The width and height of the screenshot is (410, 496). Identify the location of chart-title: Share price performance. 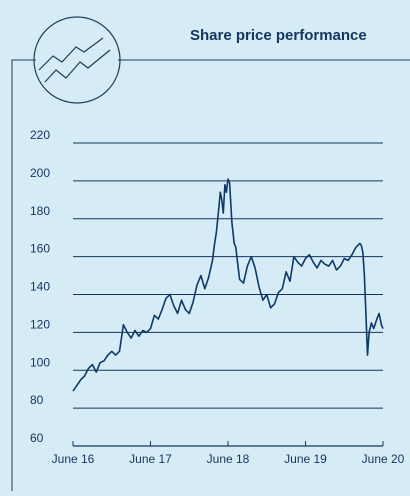
(278, 35).